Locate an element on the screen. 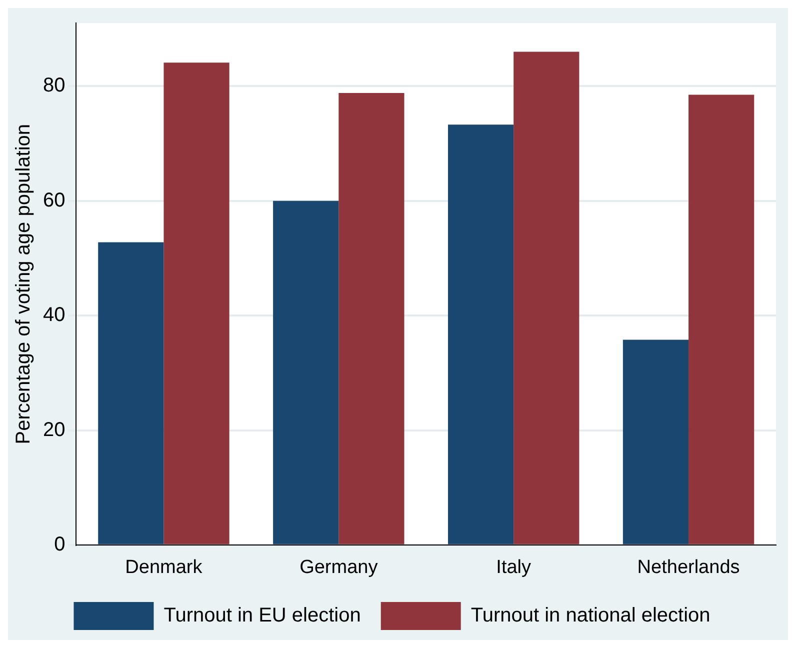 Image resolution: width=796 pixels, height=648 pixels. y-tick-label: 20 is located at coordinates (54, 429).